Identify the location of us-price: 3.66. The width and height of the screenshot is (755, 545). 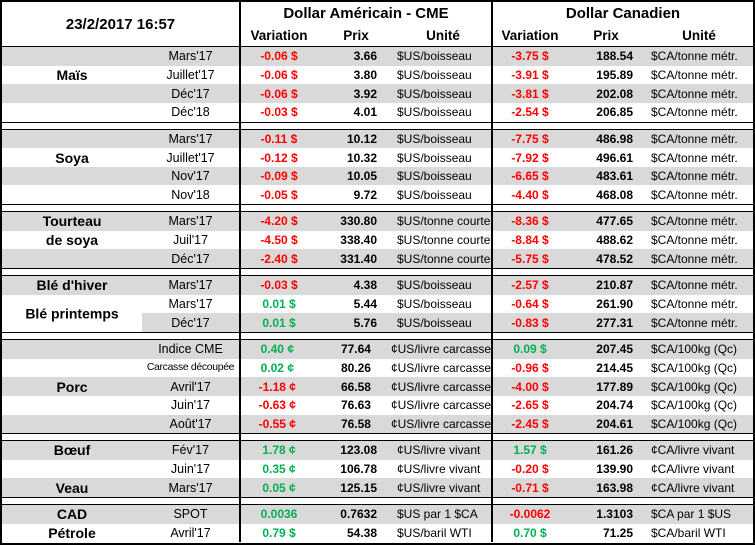
(365, 56).